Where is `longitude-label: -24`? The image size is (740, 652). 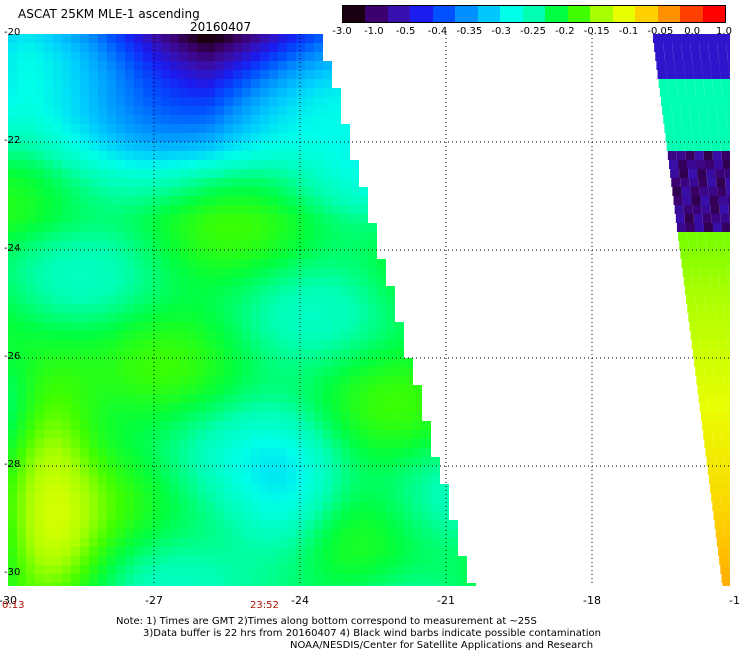 longitude-label: -24 is located at coordinates (300, 600).